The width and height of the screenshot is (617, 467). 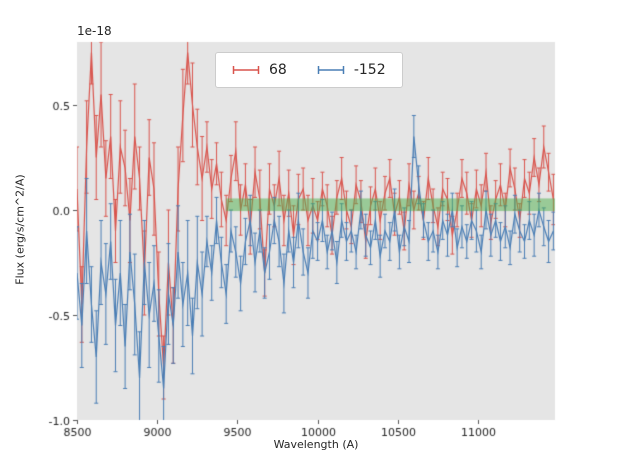 I want to click on legend-entry-blue: -152, so click(x=351, y=70).